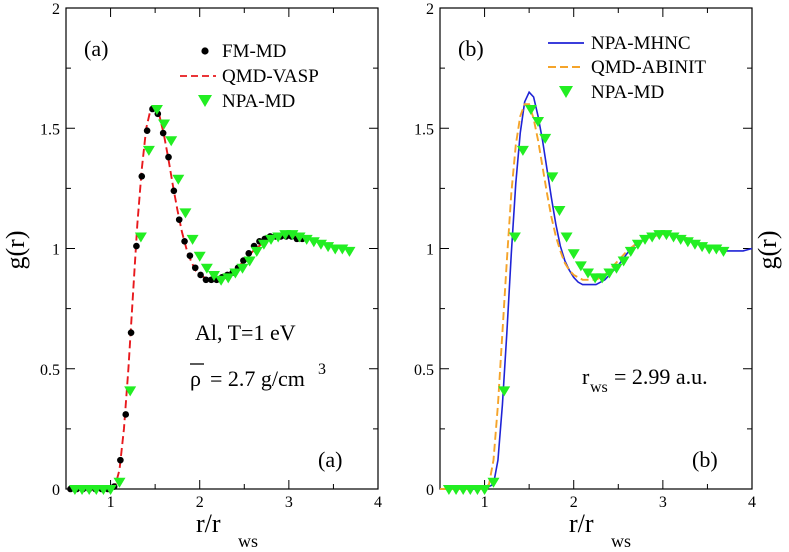 The image size is (789, 552). Describe the element at coordinates (599, 387) in the screenshot. I see `annotation-rws-sub: ws` at that location.